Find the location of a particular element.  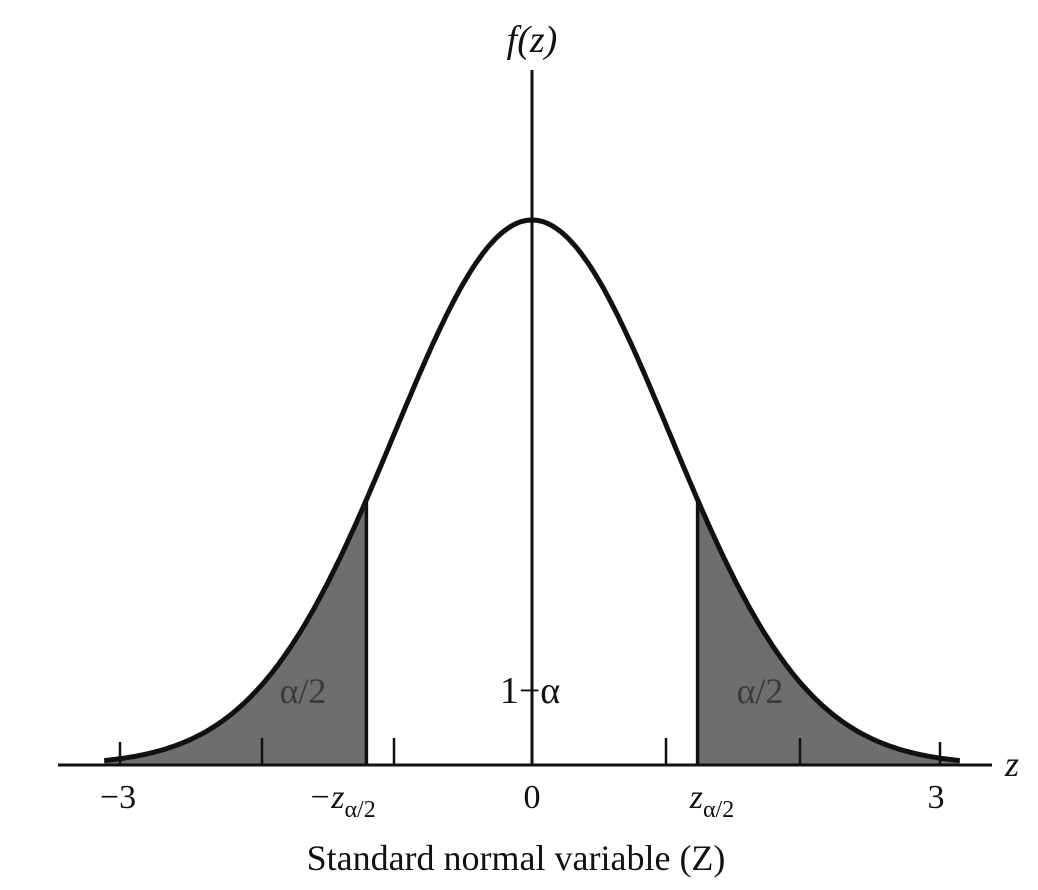

pos-z-subscript: α/2 is located at coordinates (718, 810).